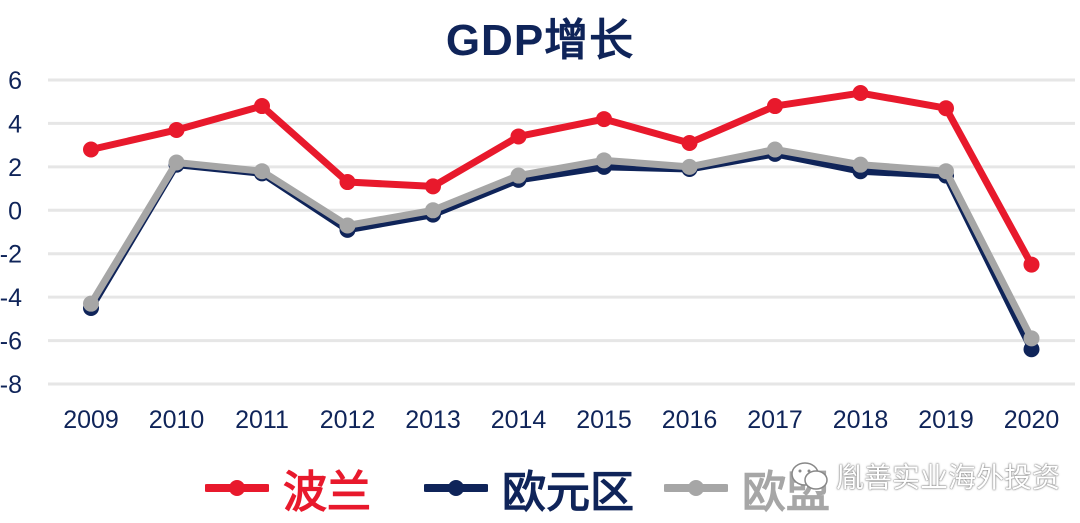 The width and height of the screenshot is (1080, 523). I want to click on legend-item-eurozone: 欧元区, so click(529, 488).